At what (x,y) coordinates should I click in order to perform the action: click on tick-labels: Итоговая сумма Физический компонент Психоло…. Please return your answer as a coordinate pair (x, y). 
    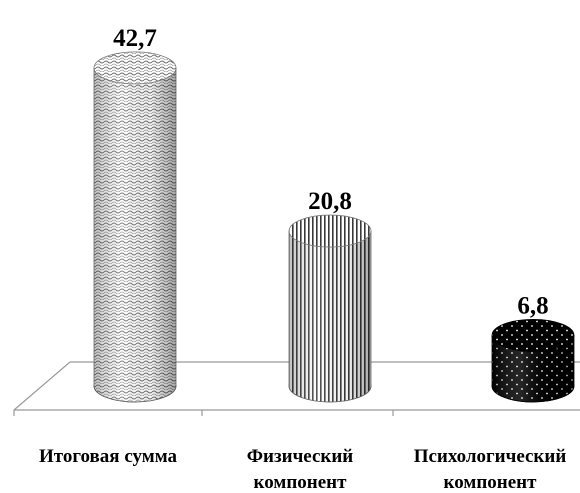
    Looking at the image, I should click on (302, 469).